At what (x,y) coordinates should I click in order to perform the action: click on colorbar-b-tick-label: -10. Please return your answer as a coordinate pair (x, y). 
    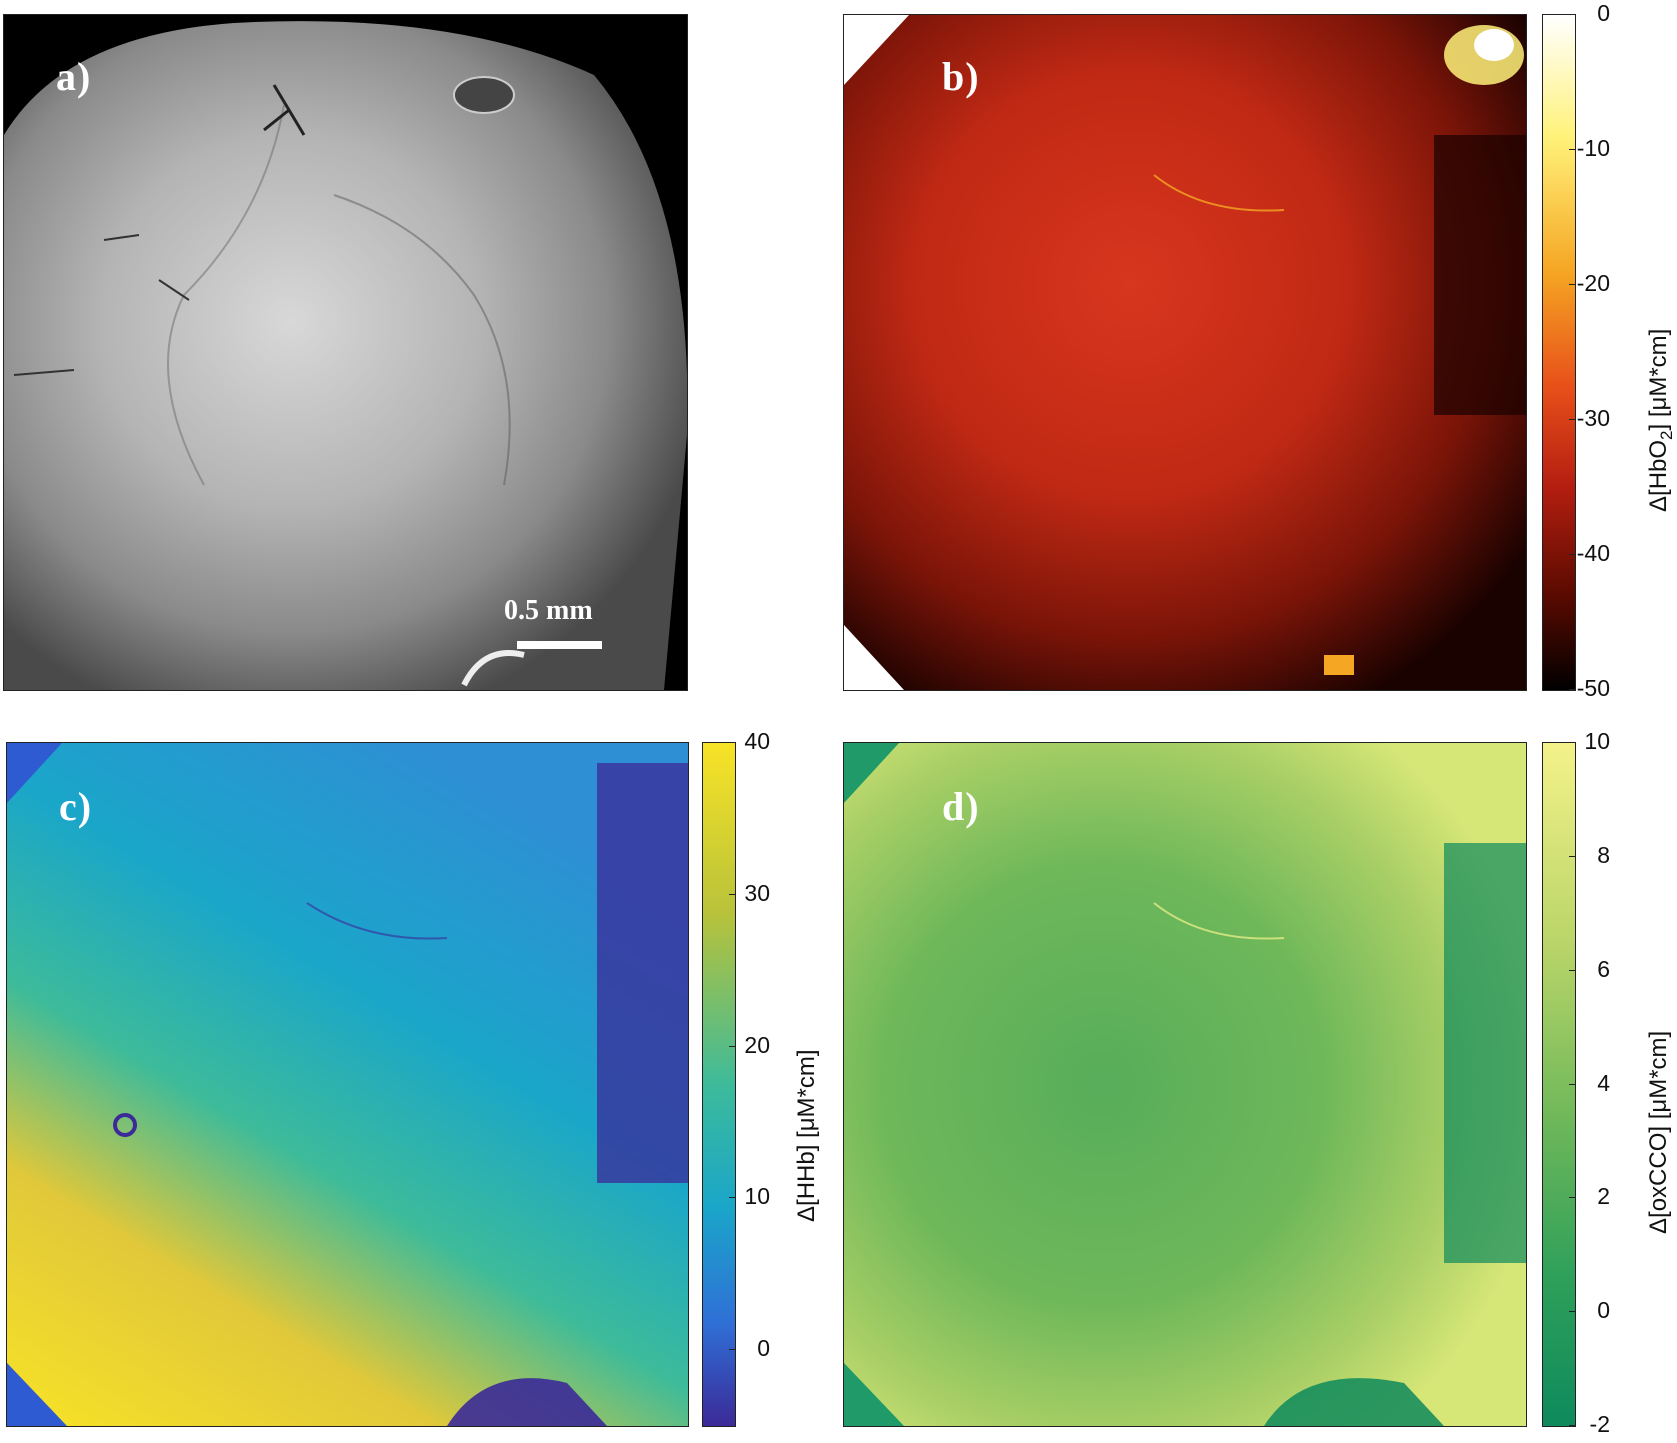
    Looking at the image, I should click on (1593, 148).